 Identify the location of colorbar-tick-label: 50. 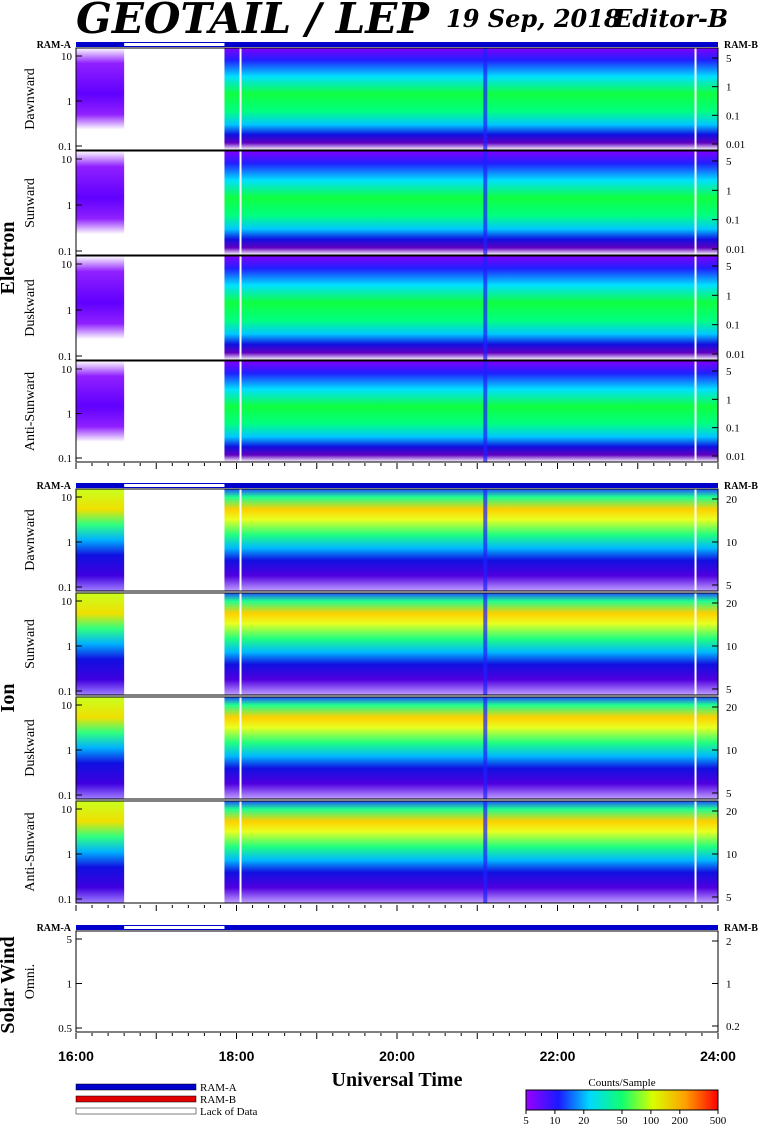
(623, 1121).